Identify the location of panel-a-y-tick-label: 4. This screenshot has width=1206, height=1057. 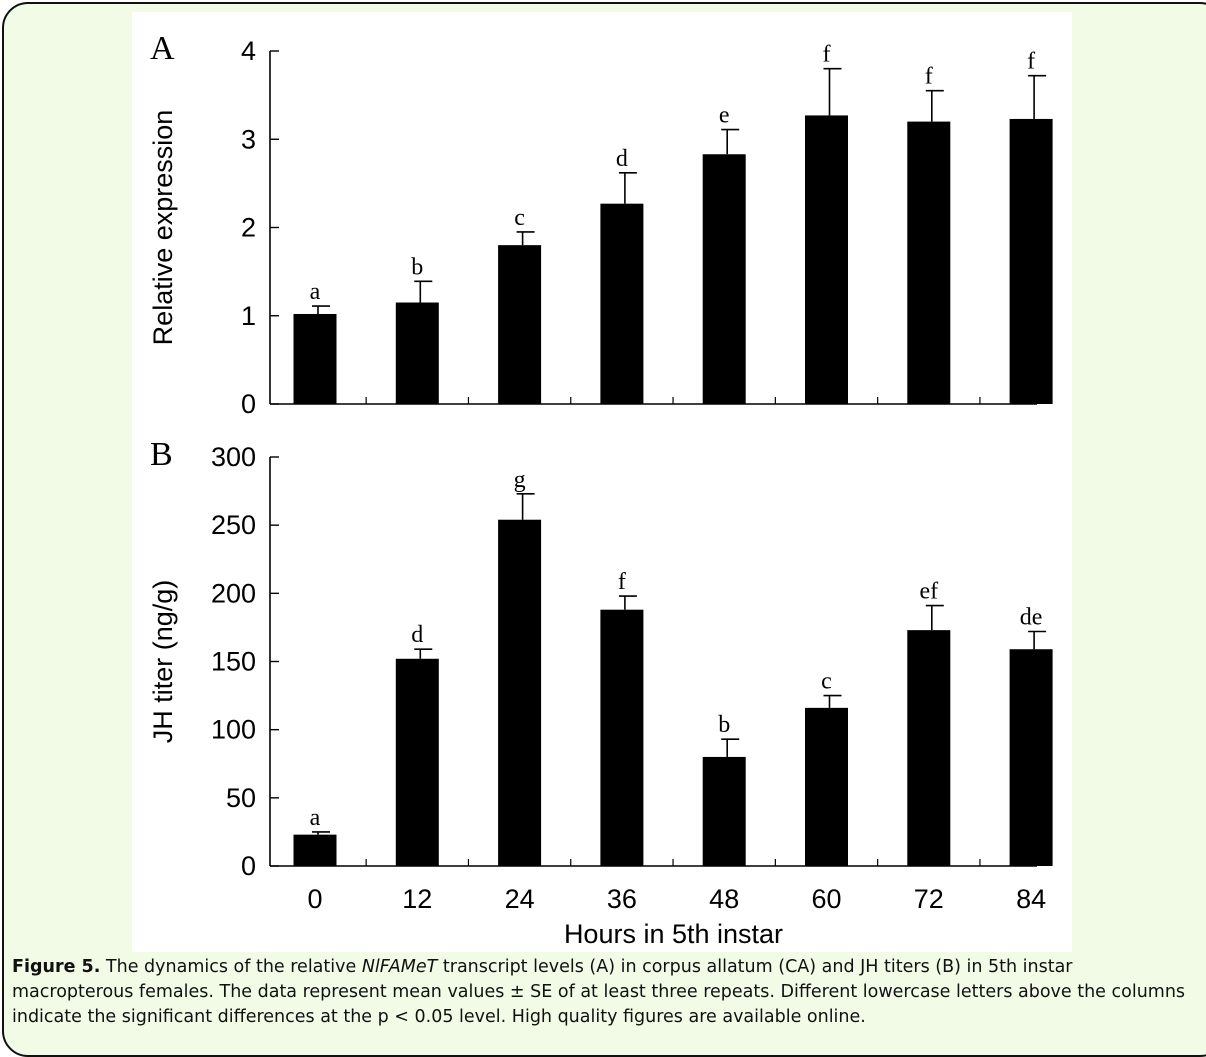
(248, 51).